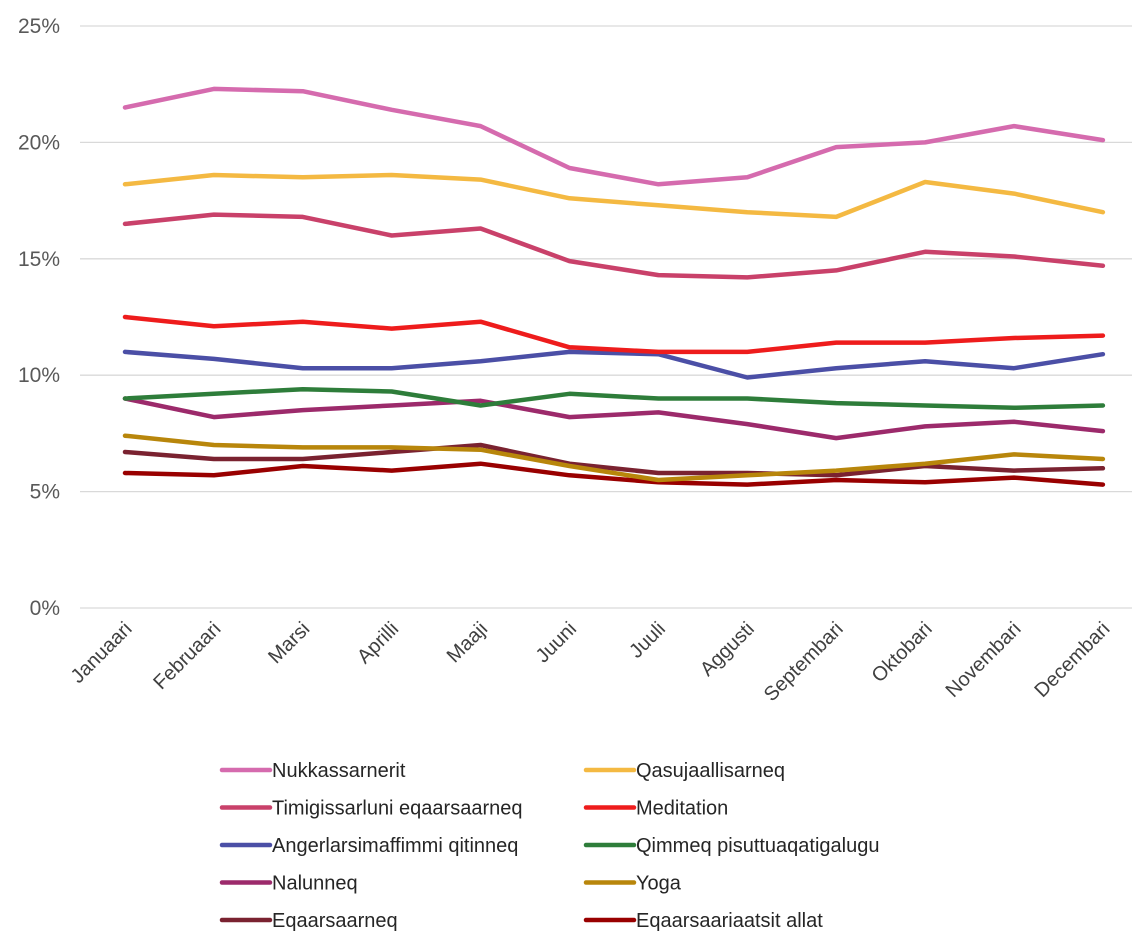 This screenshot has width=1132, height=947. Describe the element at coordinates (556, 642) in the screenshot. I see `x-tick-label: Juuni` at that location.